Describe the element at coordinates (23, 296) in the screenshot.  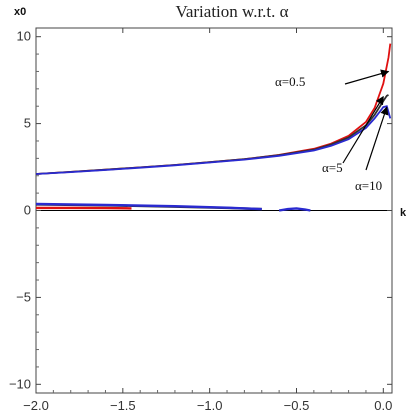
I see `y-tick-label: −5` at that location.